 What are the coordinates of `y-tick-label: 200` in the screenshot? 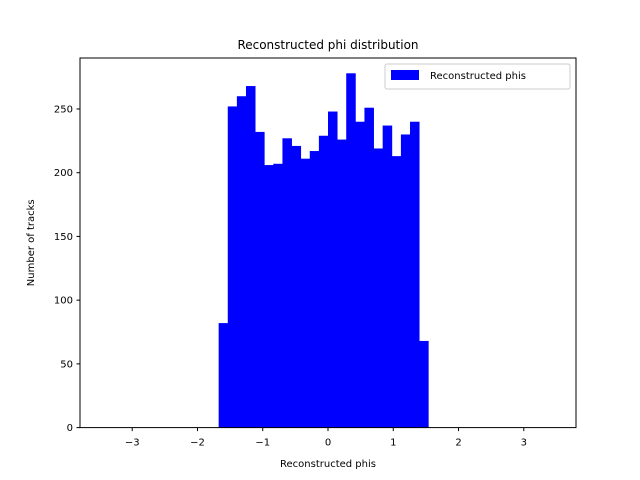 It's located at (63, 173).